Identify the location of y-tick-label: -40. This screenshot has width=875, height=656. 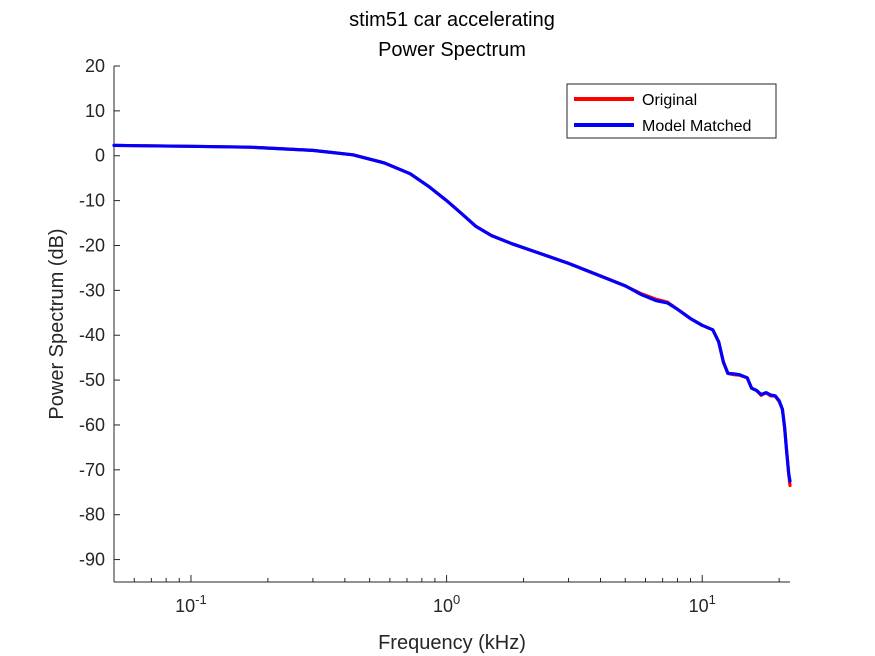
(92, 335).